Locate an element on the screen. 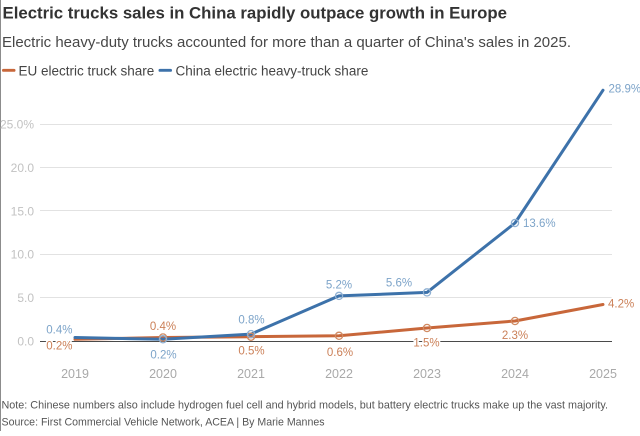 This screenshot has height=436, width=640. svg-text: 13.6% is located at coordinates (539, 224).